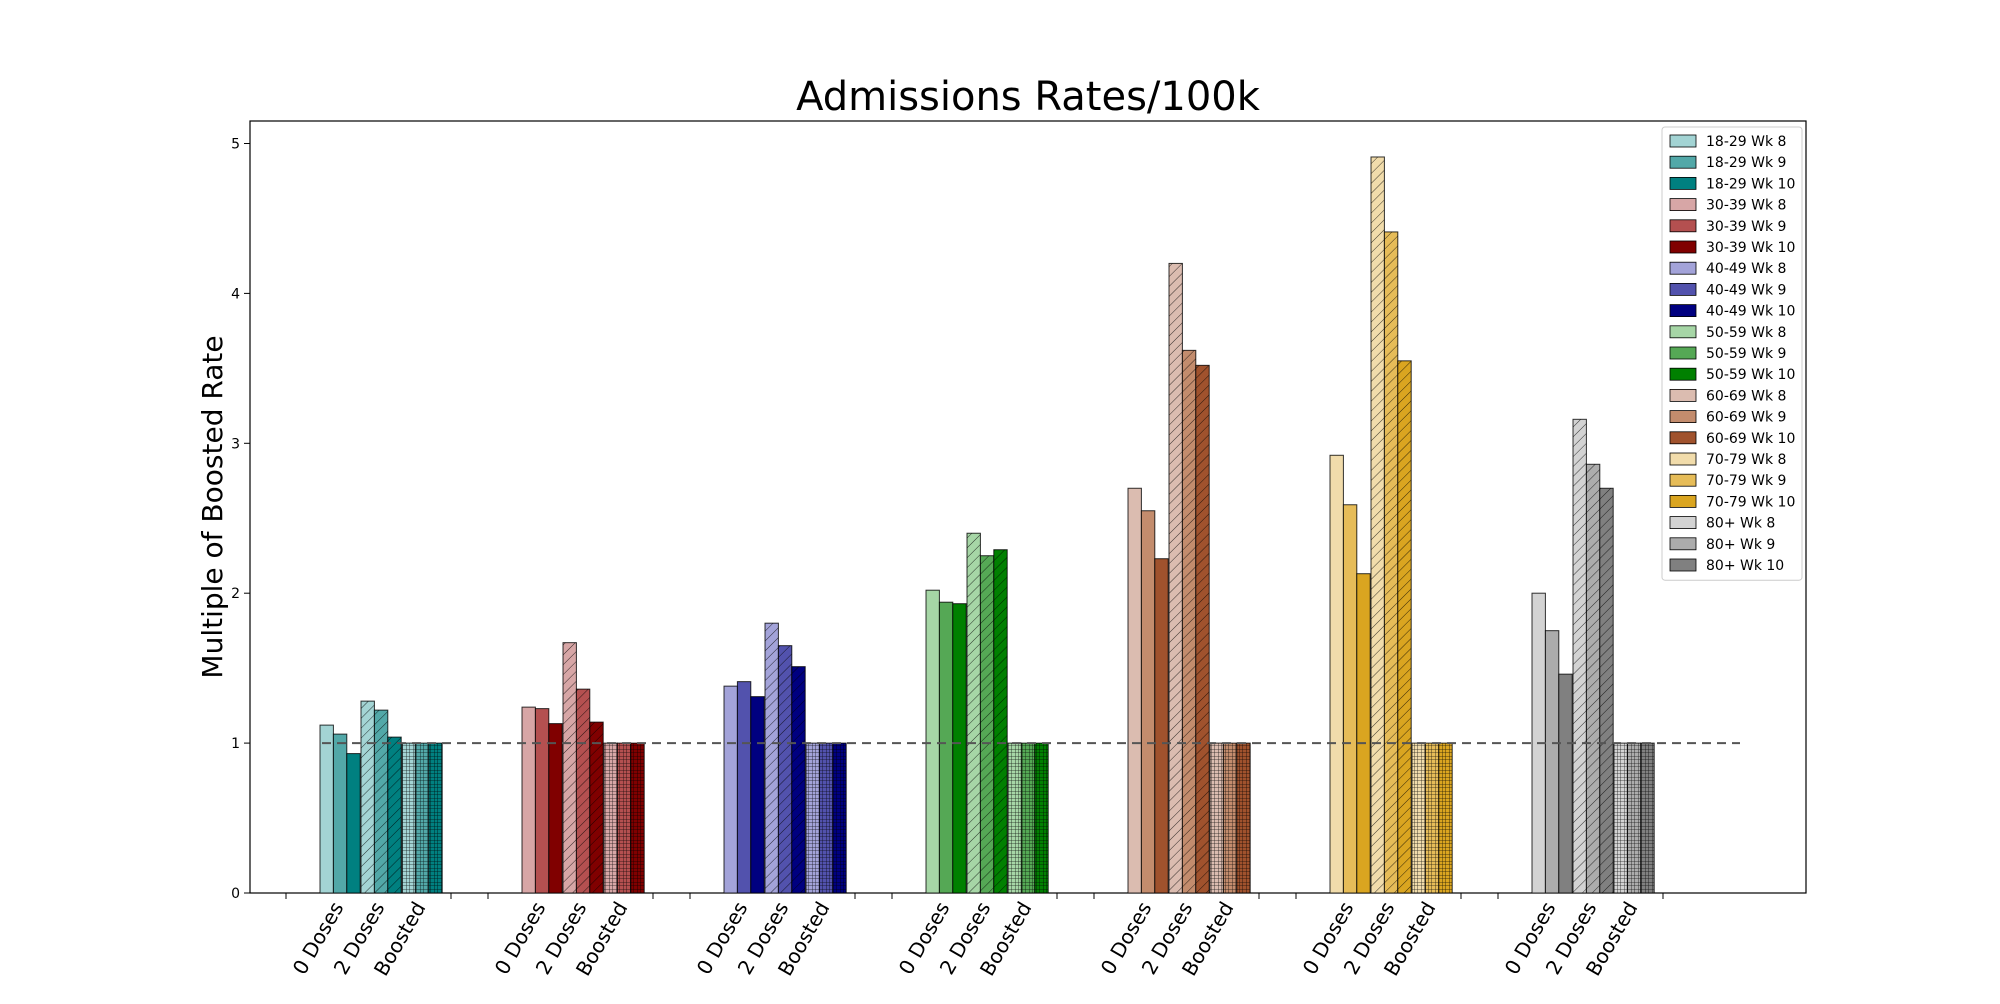 This screenshot has width=2000, height=1004. What do you see at coordinates (235, 594) in the screenshot?
I see `y-tick-label: 2` at bounding box center [235, 594].